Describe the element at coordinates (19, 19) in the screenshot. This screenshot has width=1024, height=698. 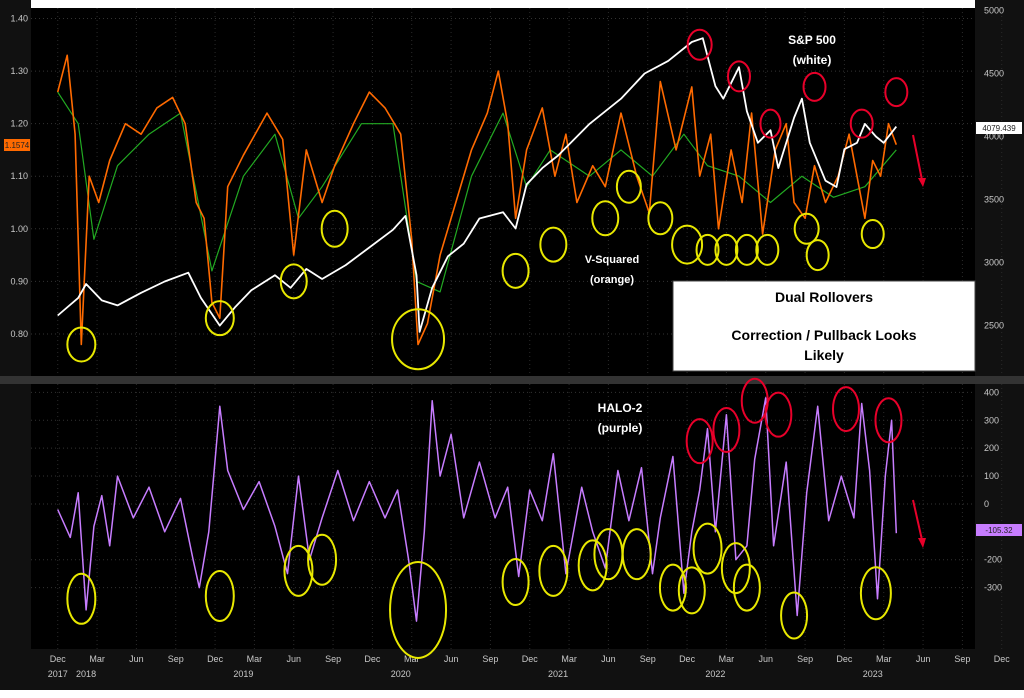
I see `left-axis-tick-label: 1.40` at that location.